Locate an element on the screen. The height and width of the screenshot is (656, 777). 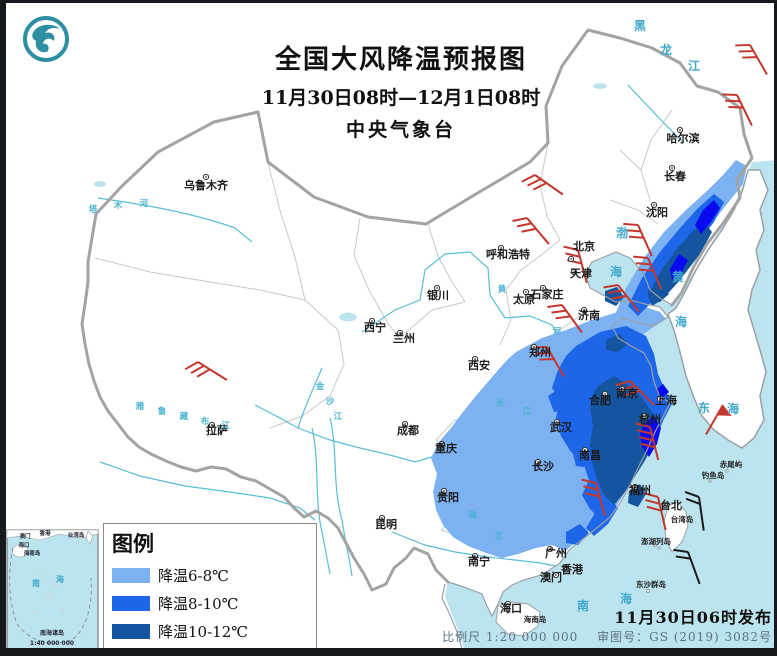
map-scale-line: 比例尺 1:20 000 000 审图号：GS (2019) 3082号 is located at coordinates (600, 636).